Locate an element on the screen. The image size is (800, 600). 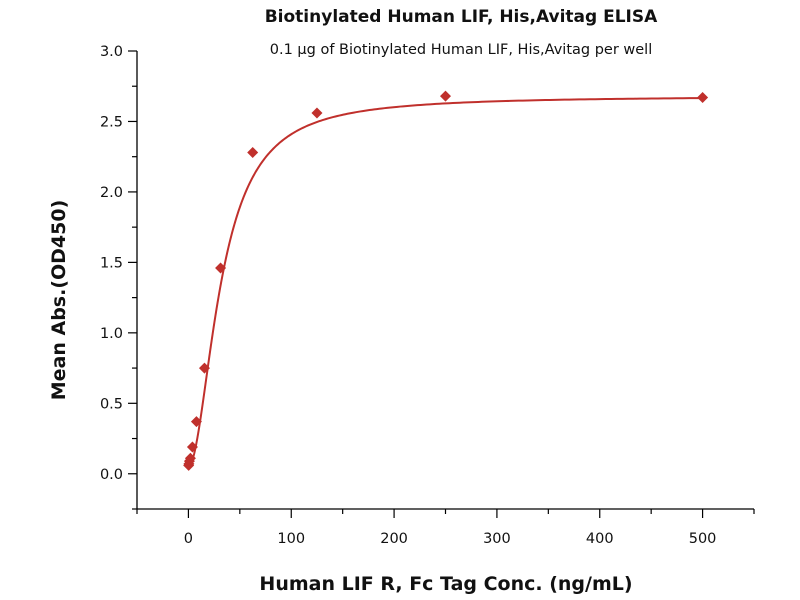
y-axis-ticks: 0.0 0.5 1.0 1.5 2.0 2.5 3.0 is located at coordinates (118, 277).